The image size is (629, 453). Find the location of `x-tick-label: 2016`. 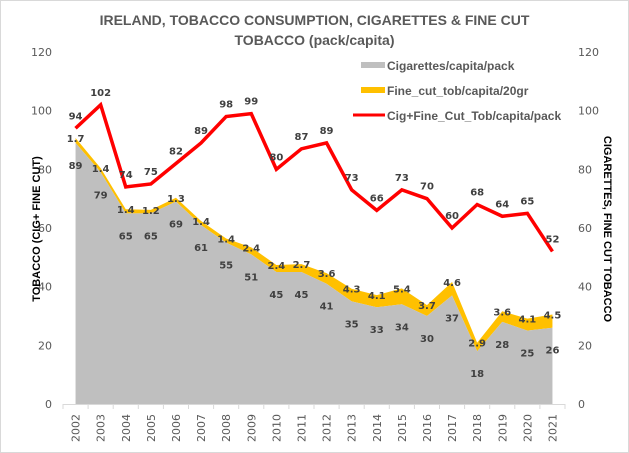

x-tick-label: 2016 is located at coordinates (427, 428).